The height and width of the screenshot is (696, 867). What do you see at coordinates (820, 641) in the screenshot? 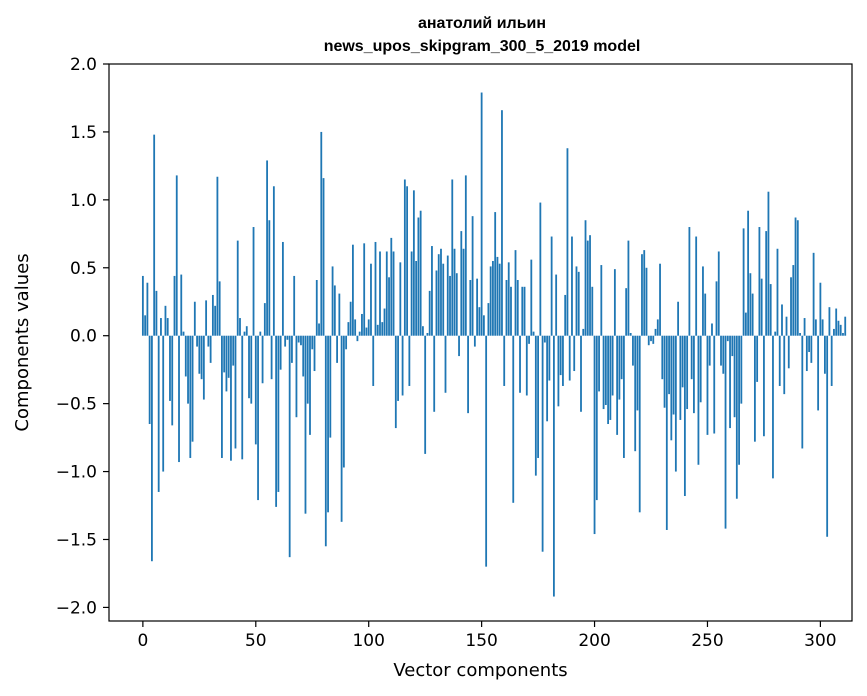
I see `x-tick-label: 300` at bounding box center [820, 641].